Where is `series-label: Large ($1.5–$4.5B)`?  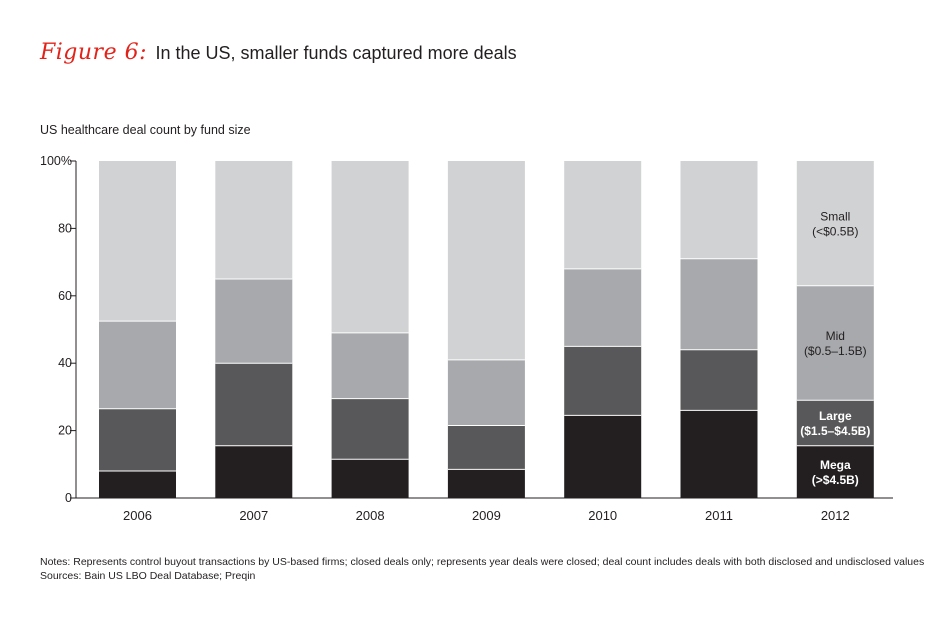 series-label: Large ($1.5–$4.5B) is located at coordinates (835, 423).